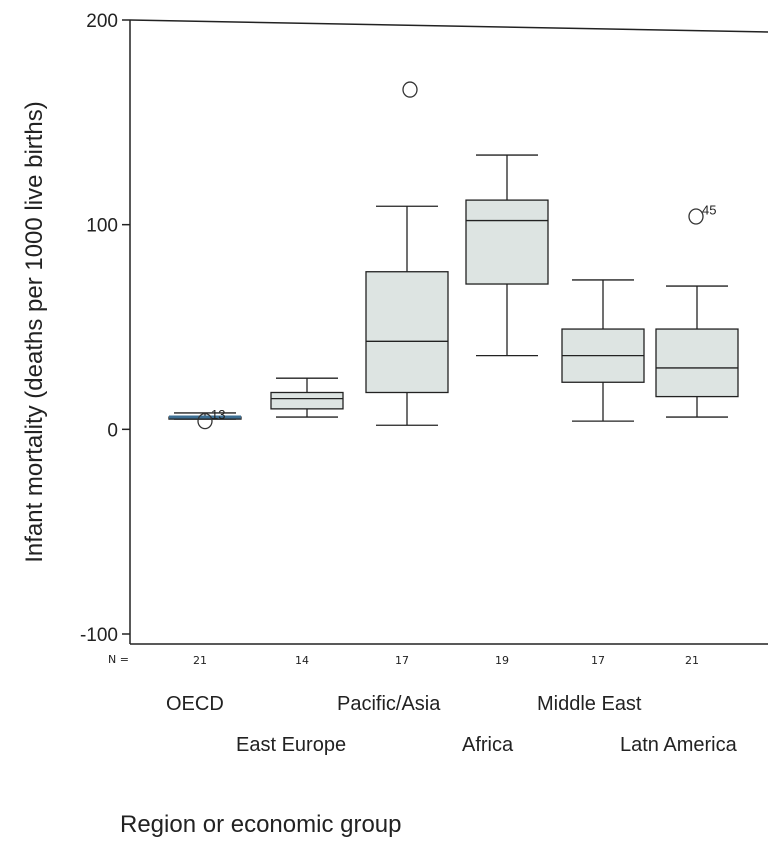 The height and width of the screenshot is (841, 768). What do you see at coordinates (389, 704) in the screenshot?
I see `category-label: Pacific/Asia` at bounding box center [389, 704].